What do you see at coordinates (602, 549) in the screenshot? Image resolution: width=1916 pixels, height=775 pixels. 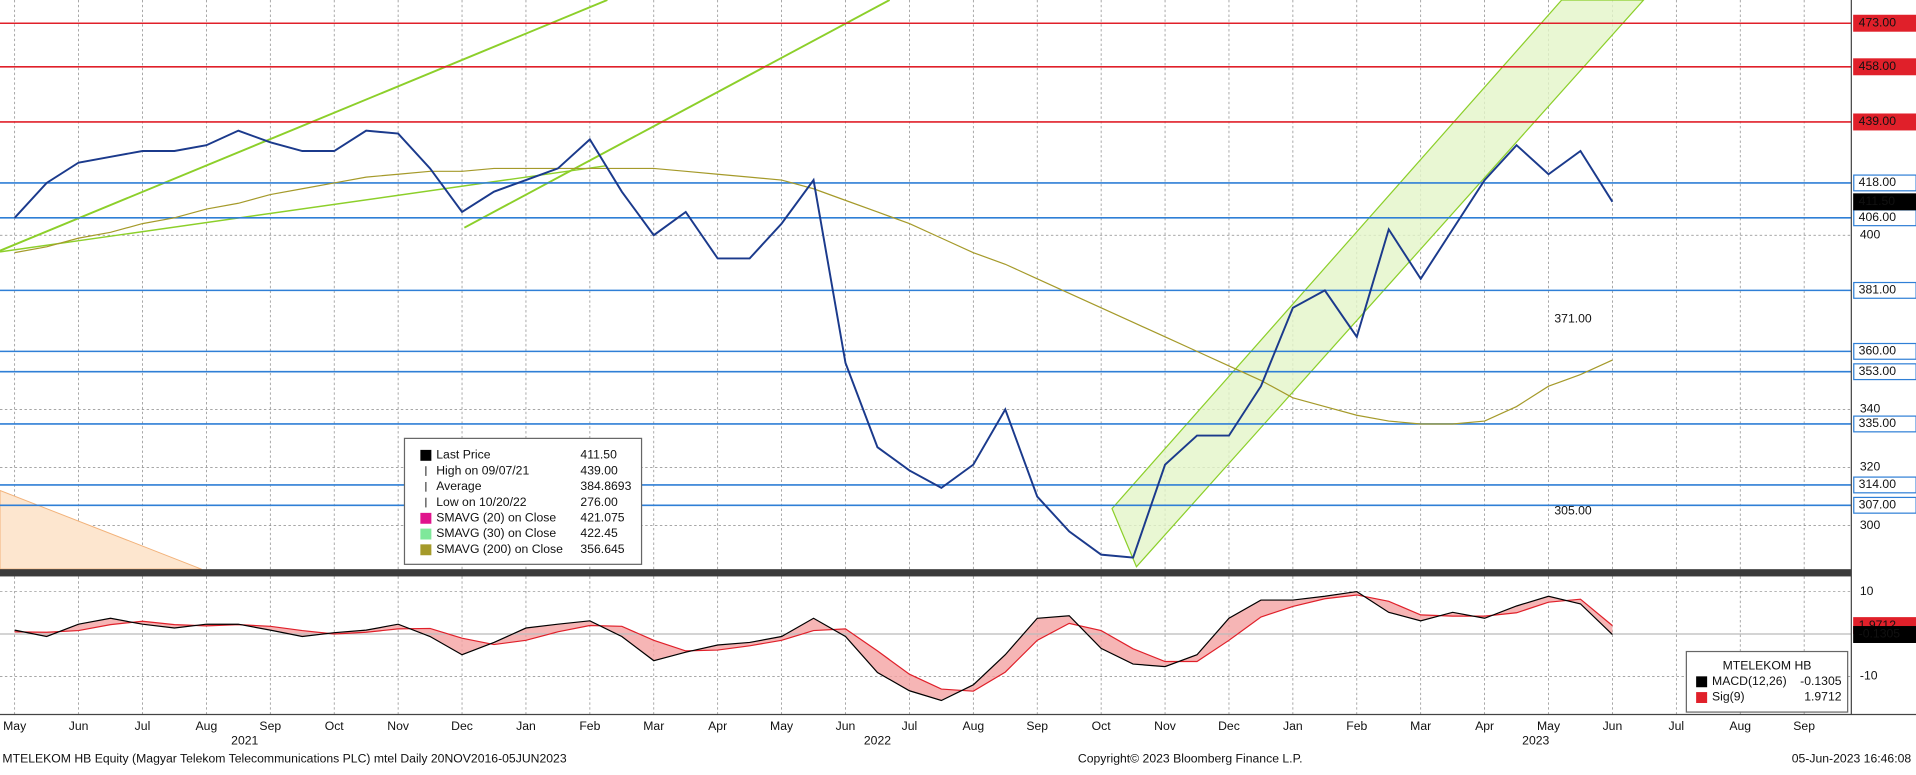 I see `legend-value: 356.645` at bounding box center [602, 549].